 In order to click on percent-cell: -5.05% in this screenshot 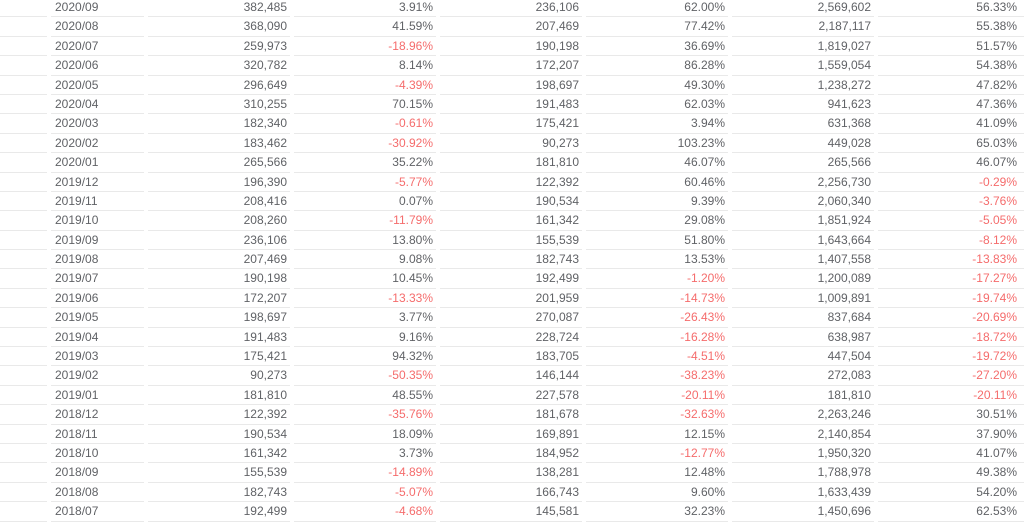, I will do `click(951, 221)`.